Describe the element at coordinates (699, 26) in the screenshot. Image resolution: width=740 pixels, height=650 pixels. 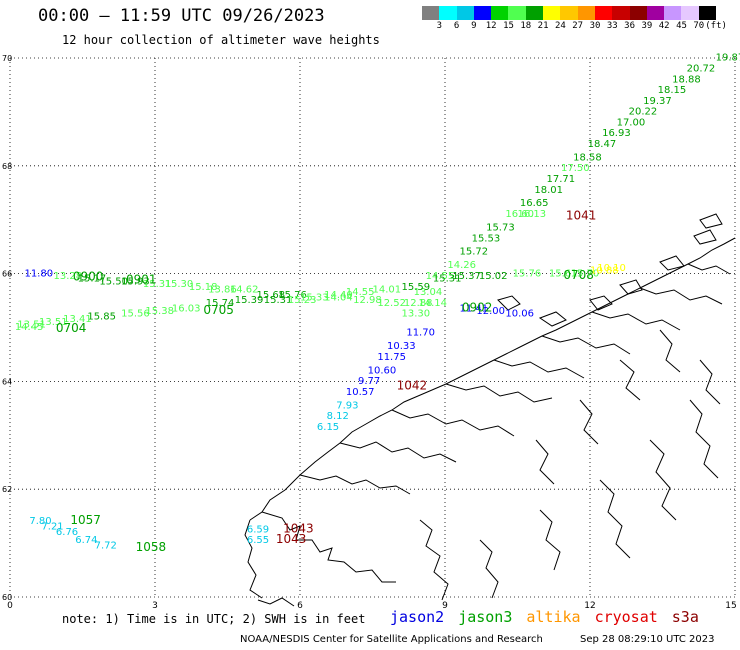
I see `colorbar-tick-label: 70` at that location.